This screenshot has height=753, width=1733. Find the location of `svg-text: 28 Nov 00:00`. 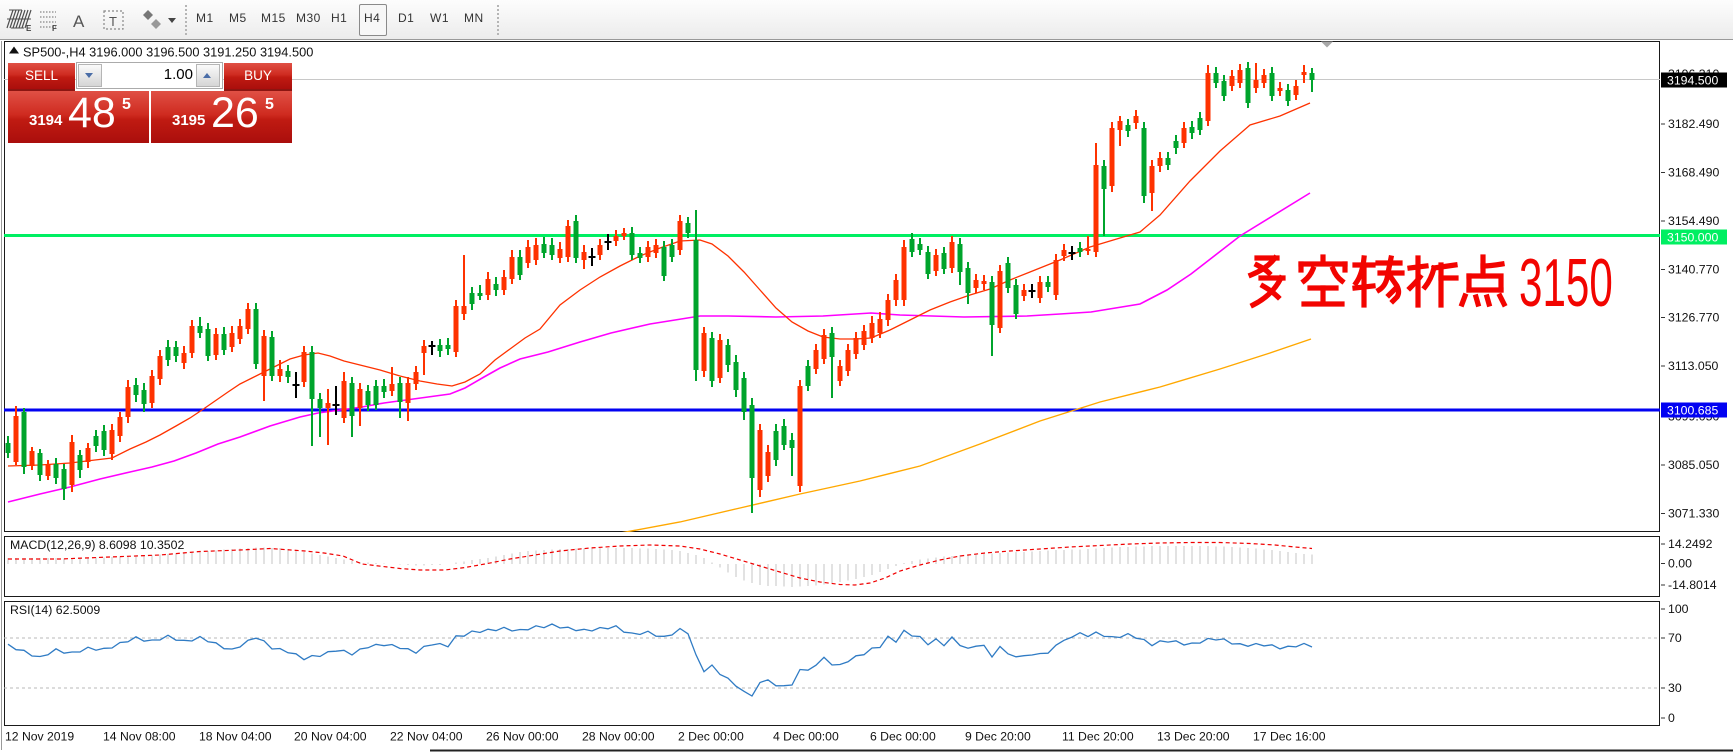

svg-text: 28 Nov 00:00 is located at coordinates (618, 737).